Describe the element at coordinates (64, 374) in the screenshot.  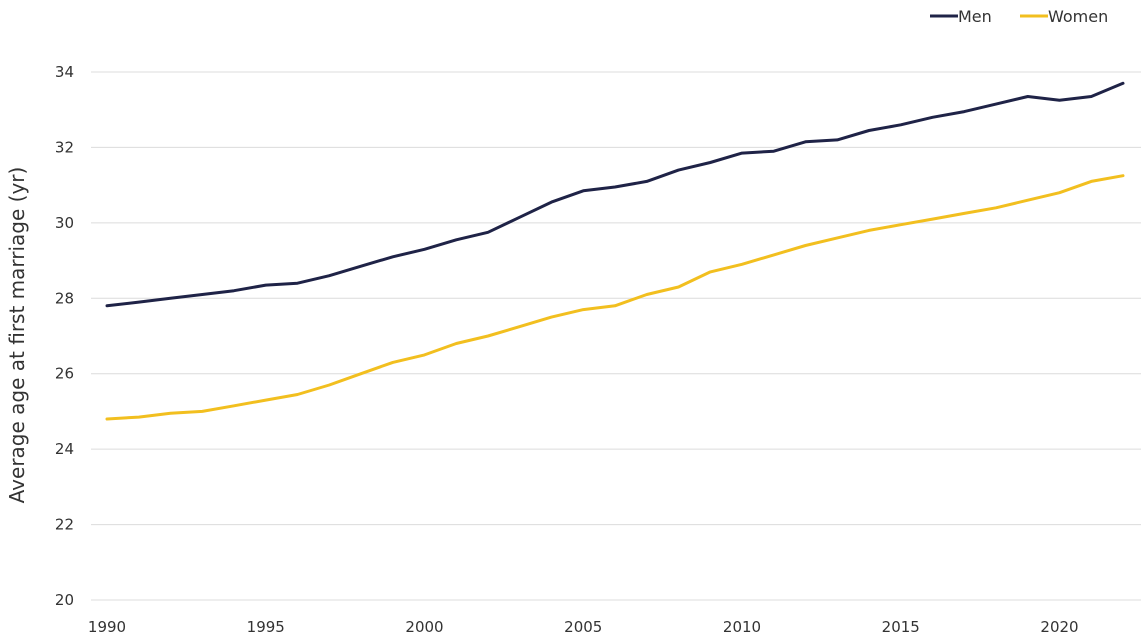
I see `y-tick-label: 26` at that location.